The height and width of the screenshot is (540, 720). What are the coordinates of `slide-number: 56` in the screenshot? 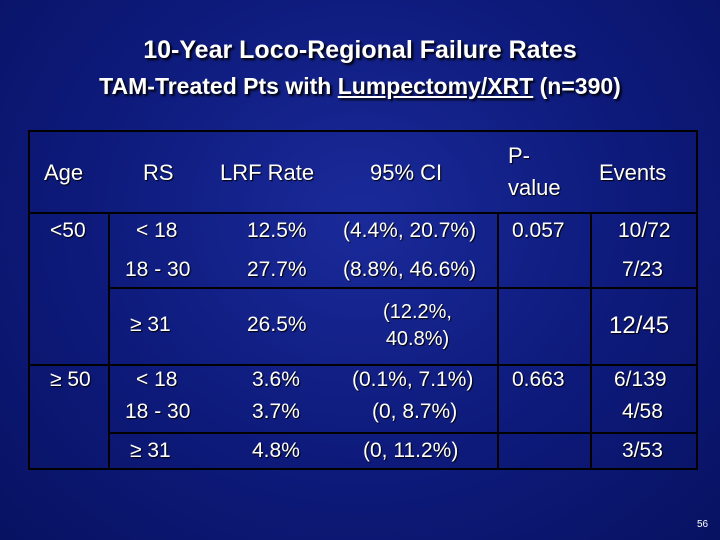 It's located at (703, 524).